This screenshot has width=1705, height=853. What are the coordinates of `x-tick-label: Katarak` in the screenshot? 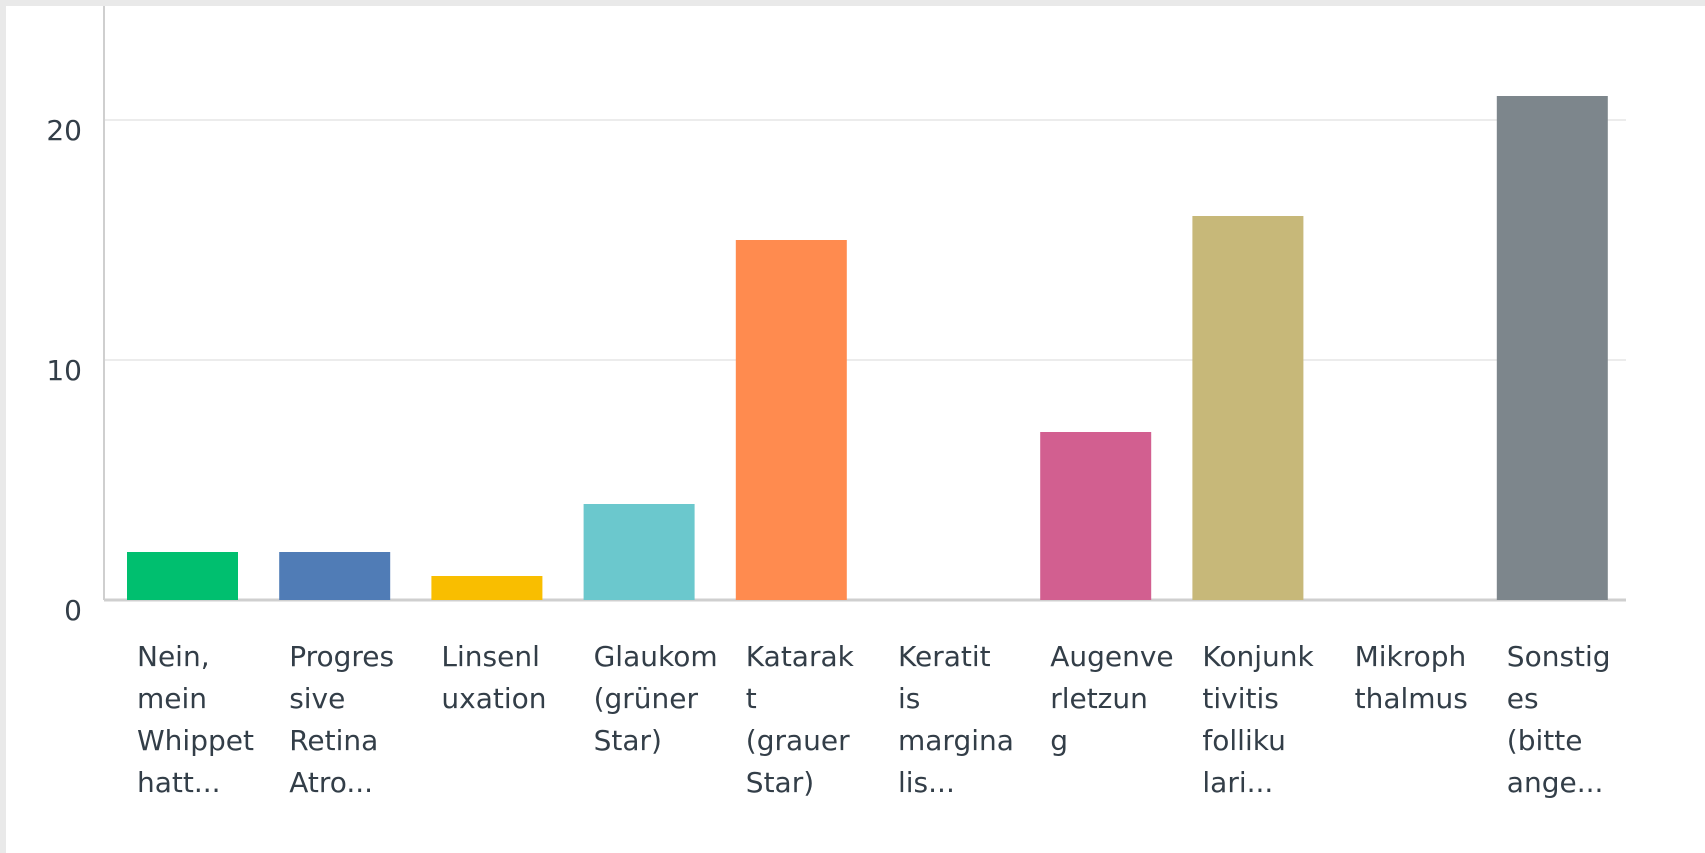 It's located at (800, 656).